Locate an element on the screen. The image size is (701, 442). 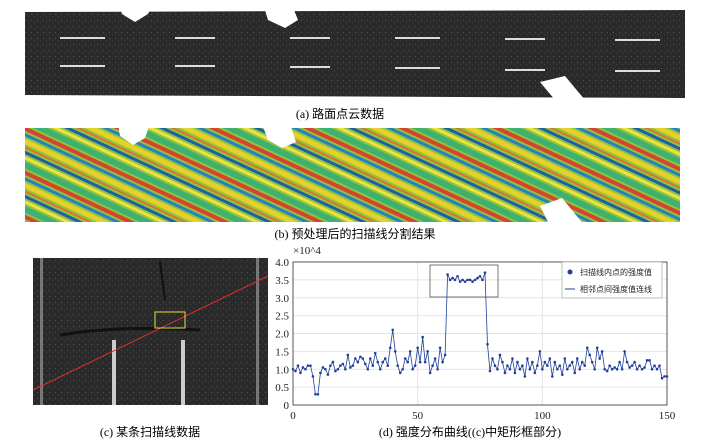
caption: (c) 某条扫描线数据 is located at coordinates (150, 431).